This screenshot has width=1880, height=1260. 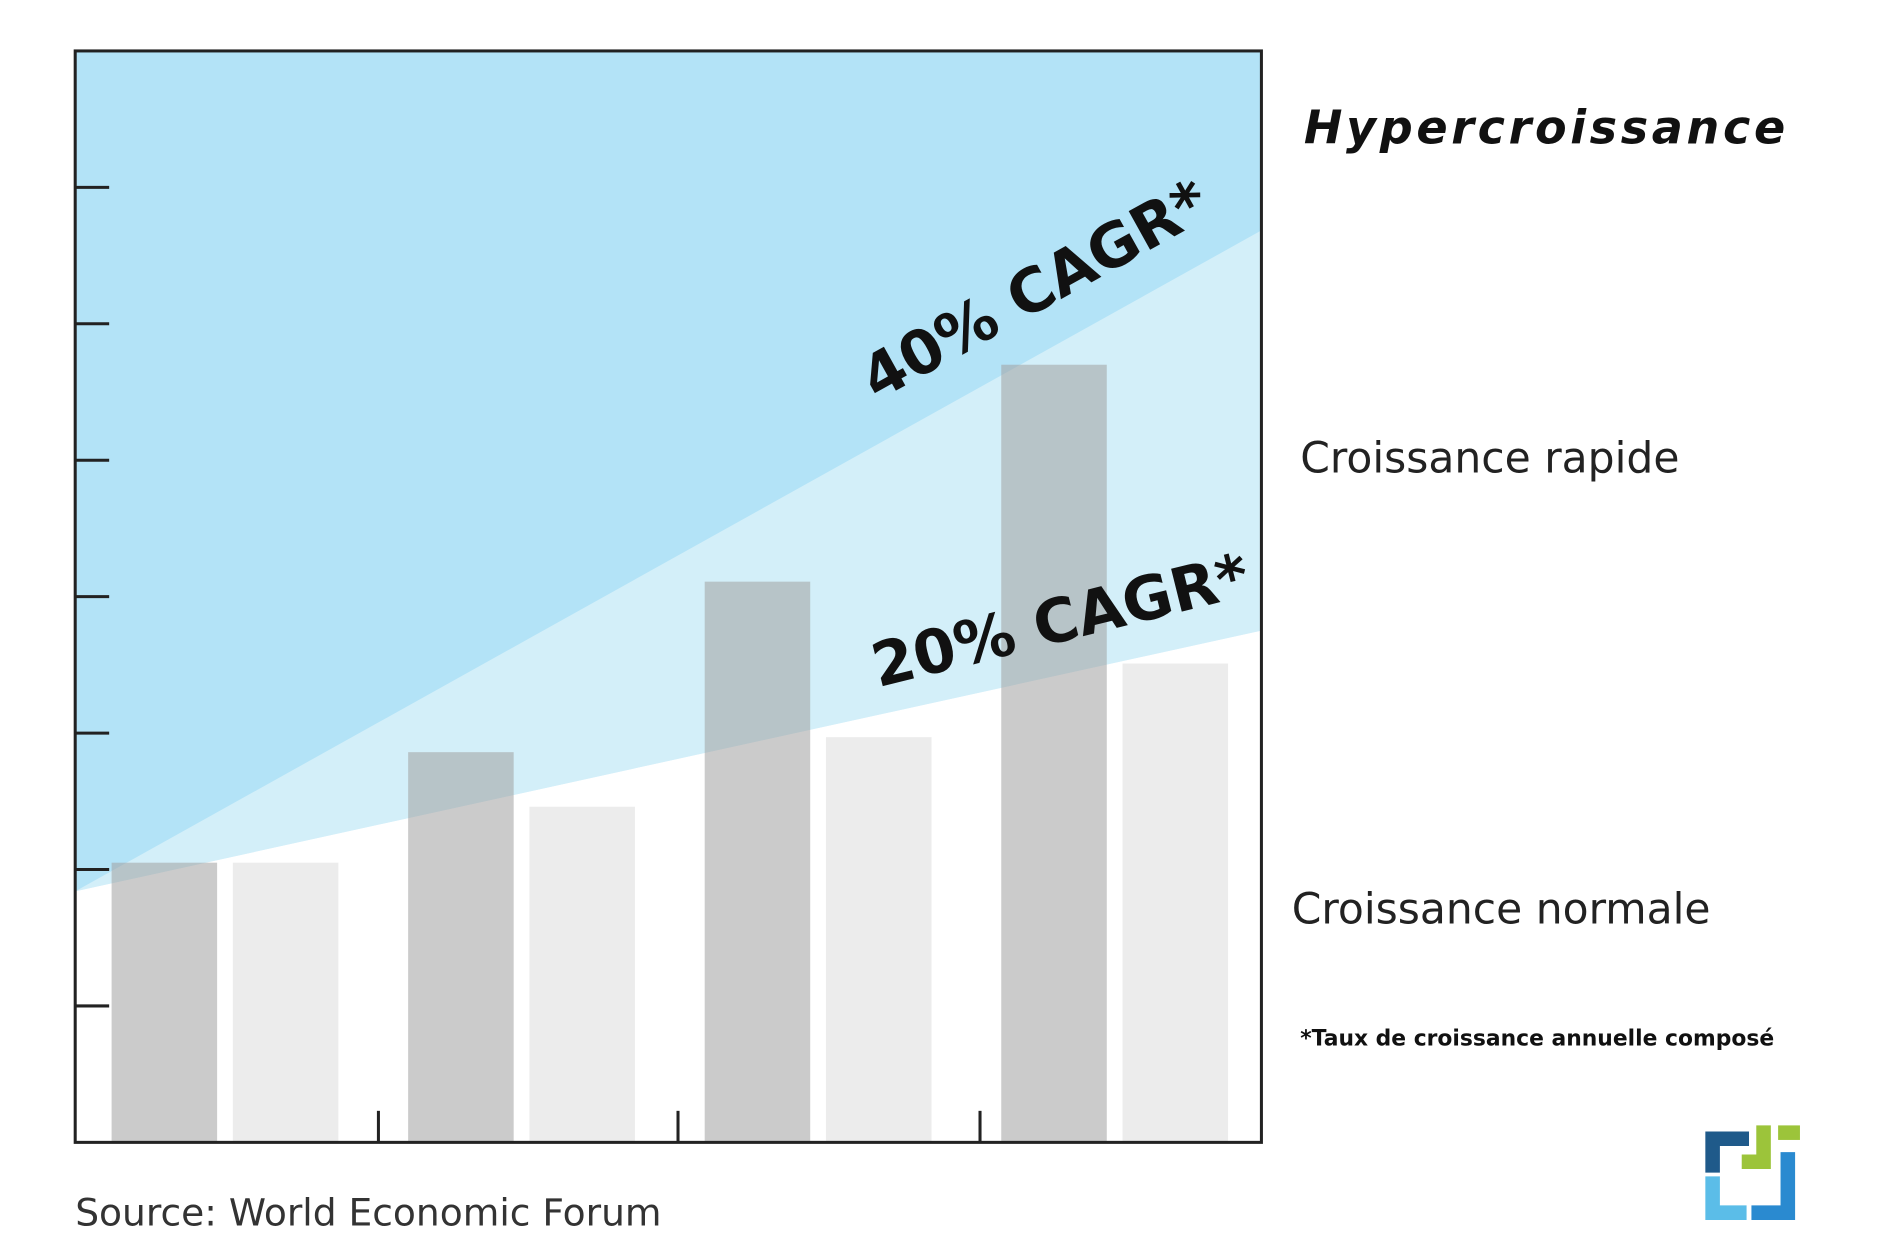 I want to click on logo, so click(x=1752, y=1172).